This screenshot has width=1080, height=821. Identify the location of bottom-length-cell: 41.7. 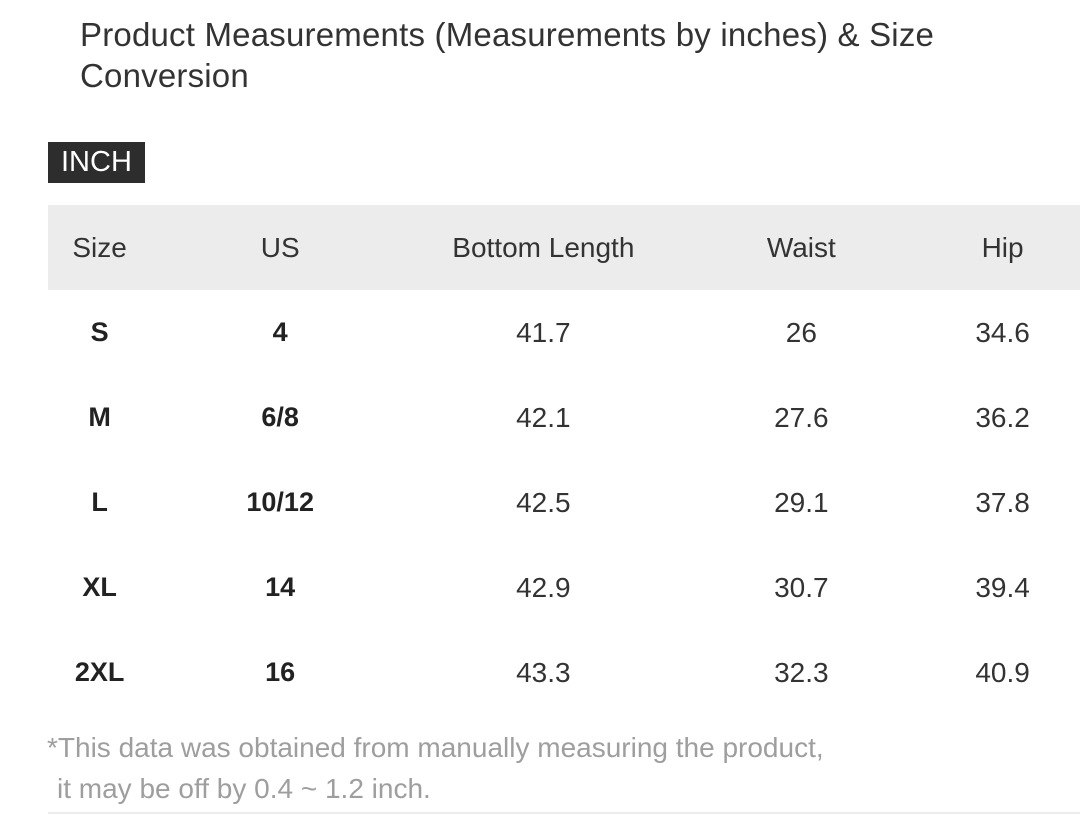
(543, 332).